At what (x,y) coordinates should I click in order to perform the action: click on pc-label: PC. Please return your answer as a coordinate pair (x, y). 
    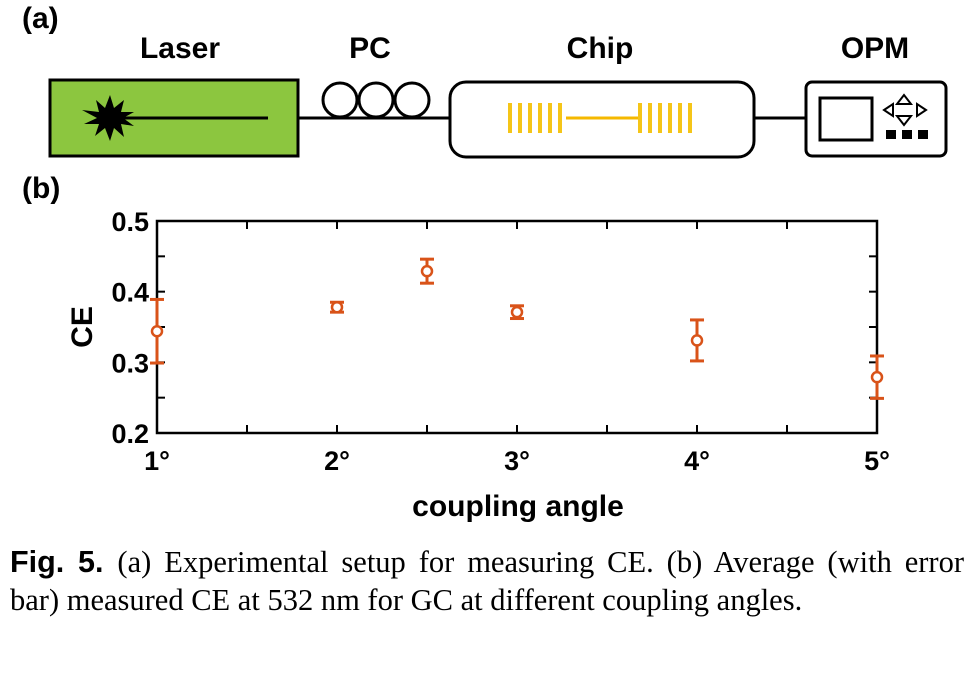
    Looking at the image, I should click on (370, 48).